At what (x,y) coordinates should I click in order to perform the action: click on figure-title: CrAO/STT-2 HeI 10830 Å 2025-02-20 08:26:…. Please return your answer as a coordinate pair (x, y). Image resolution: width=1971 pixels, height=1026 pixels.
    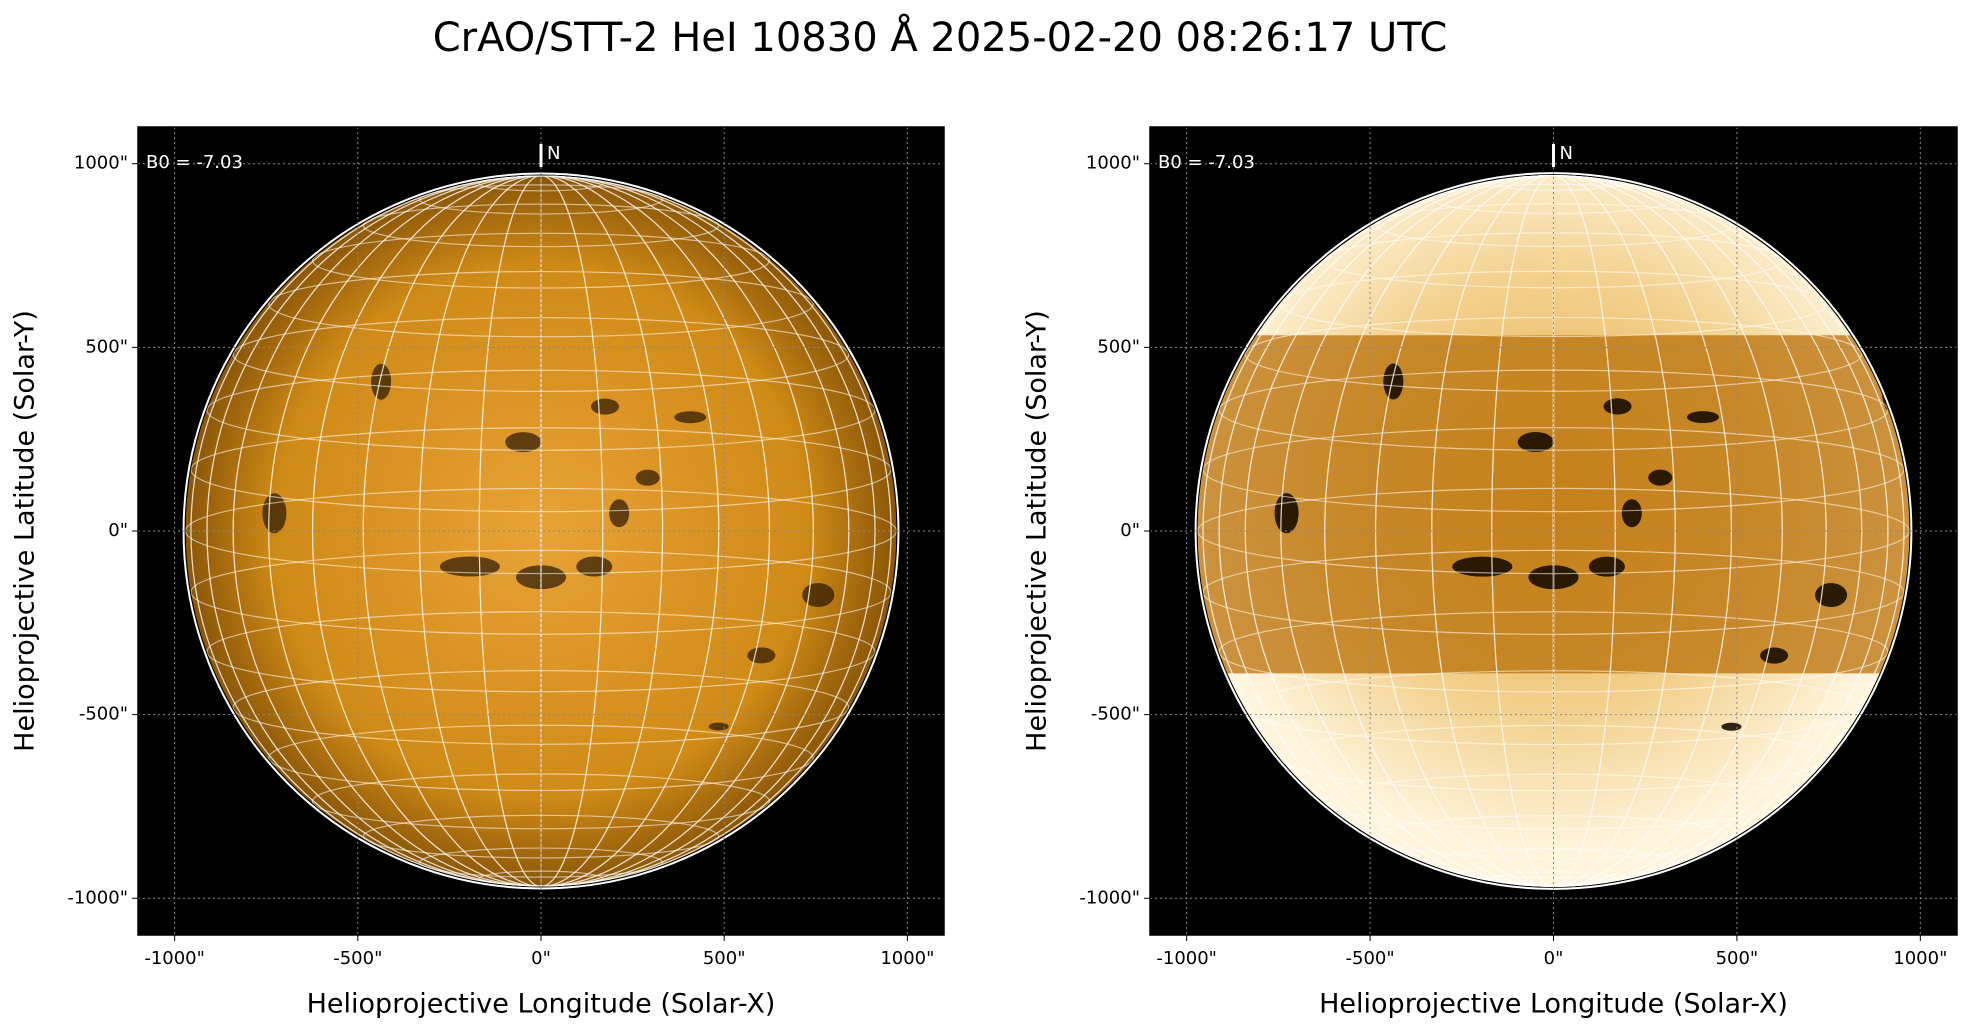
    Looking at the image, I should click on (940, 37).